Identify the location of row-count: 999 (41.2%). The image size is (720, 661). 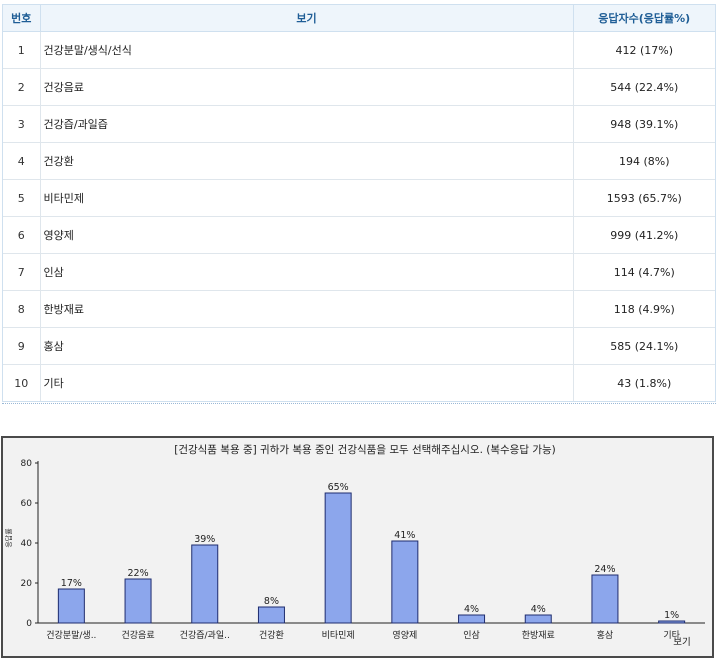
(644, 235).